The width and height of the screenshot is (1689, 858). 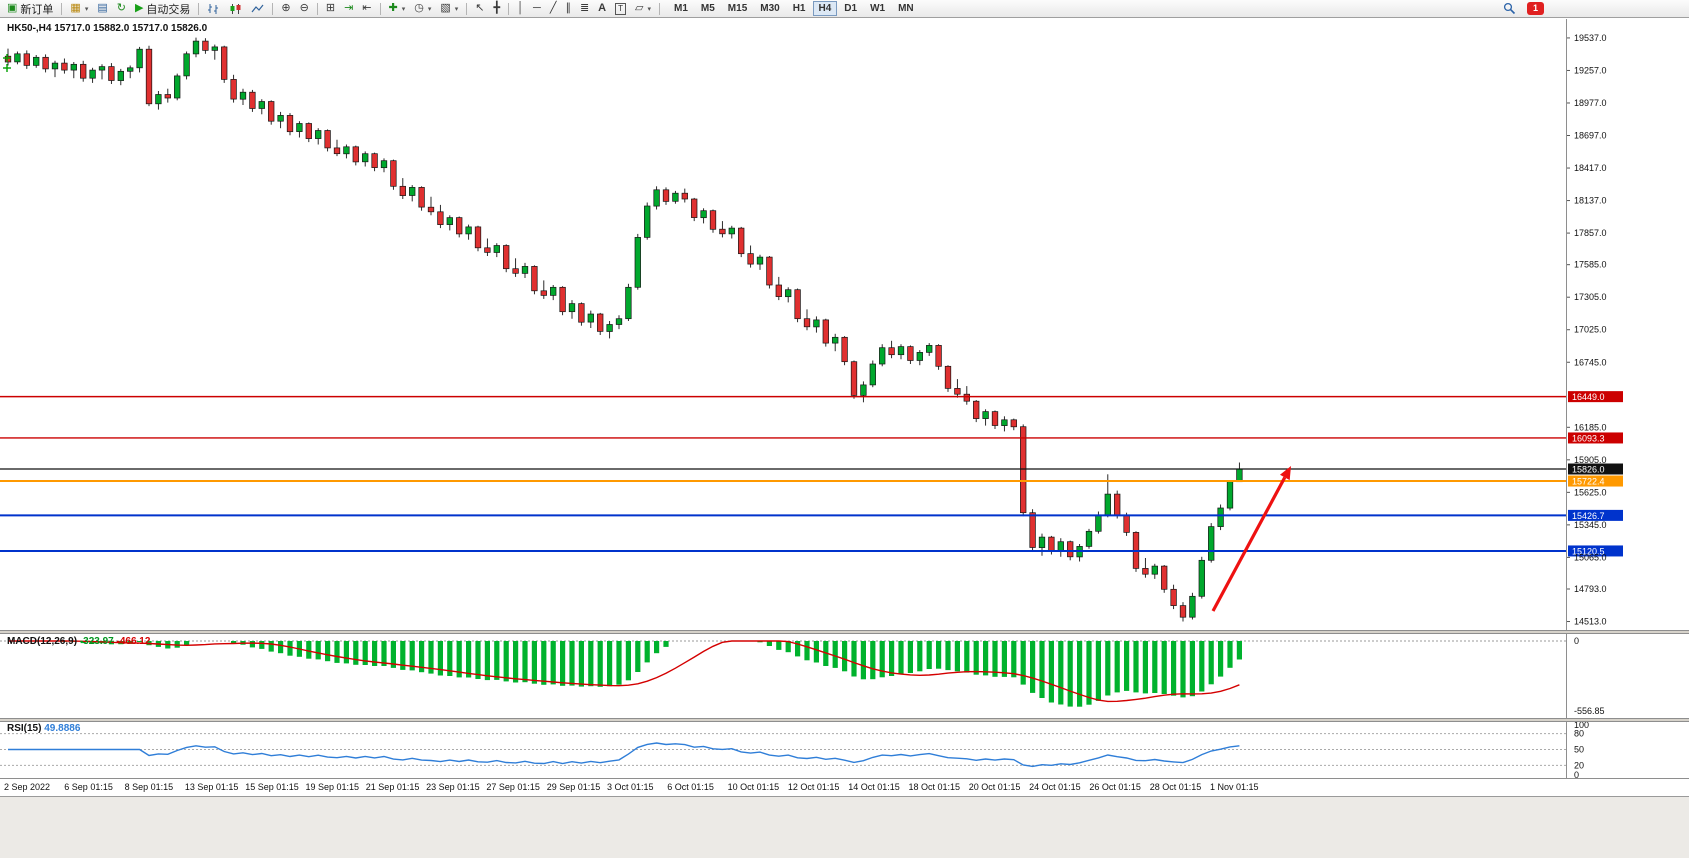 I want to click on channel-tool-button: ∥, so click(x=568, y=8).